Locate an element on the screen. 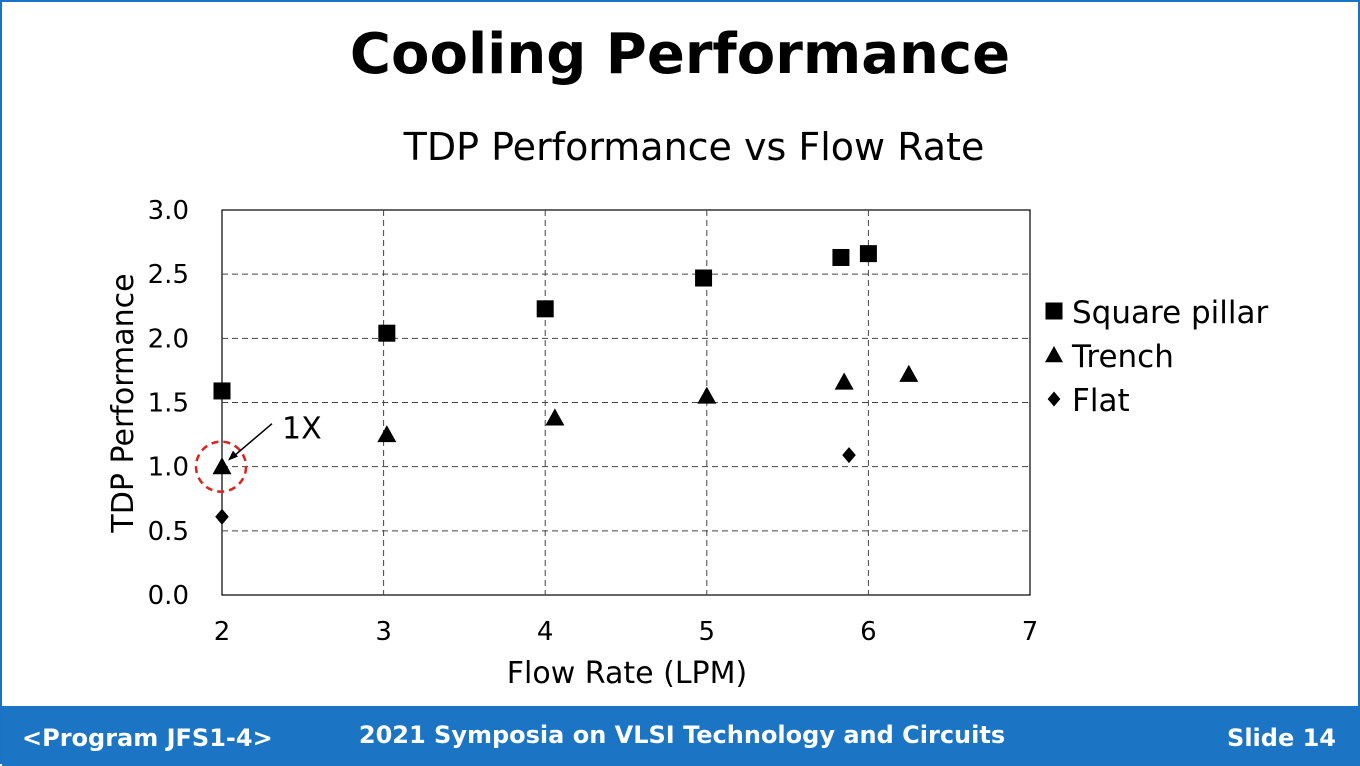  legend: Square pillar Trench Flat is located at coordinates (1157, 357).